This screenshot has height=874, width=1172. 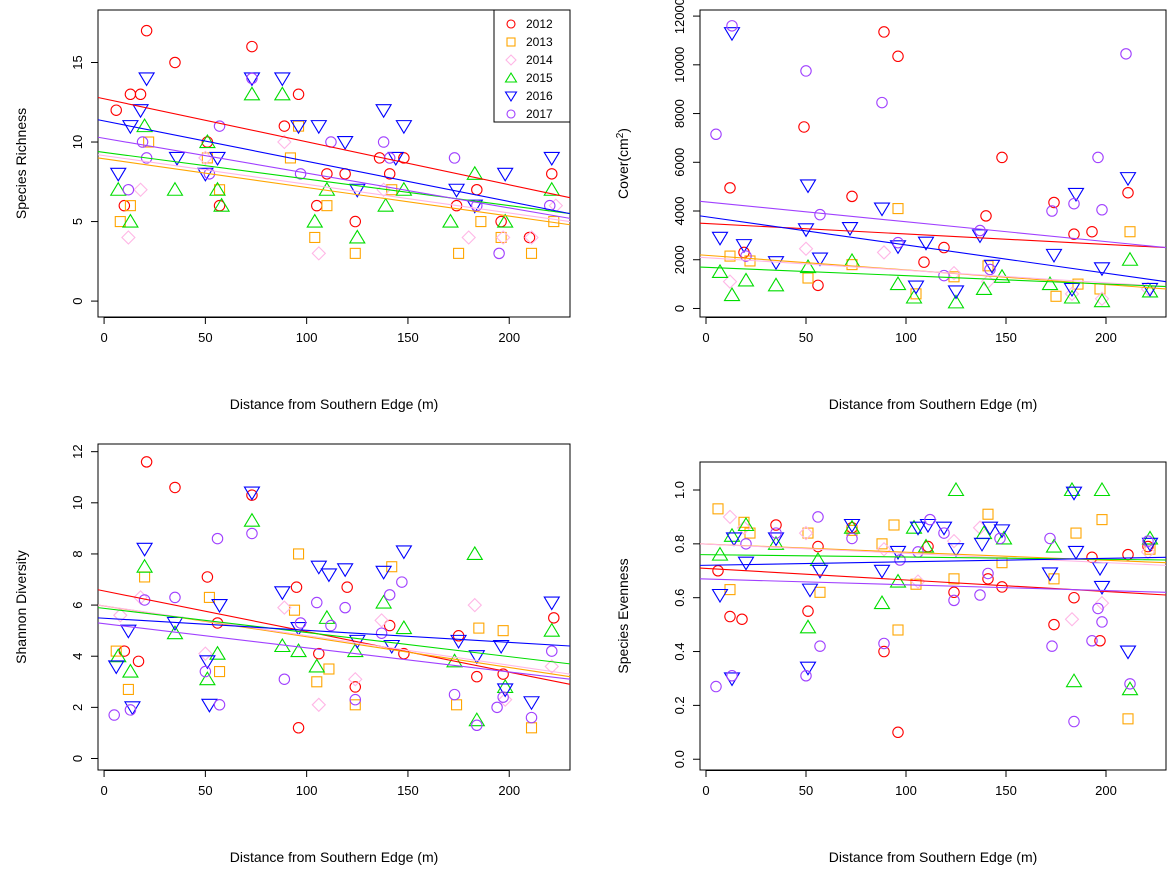 I want to click on x-tick-label: 150, so click(x=408, y=790).